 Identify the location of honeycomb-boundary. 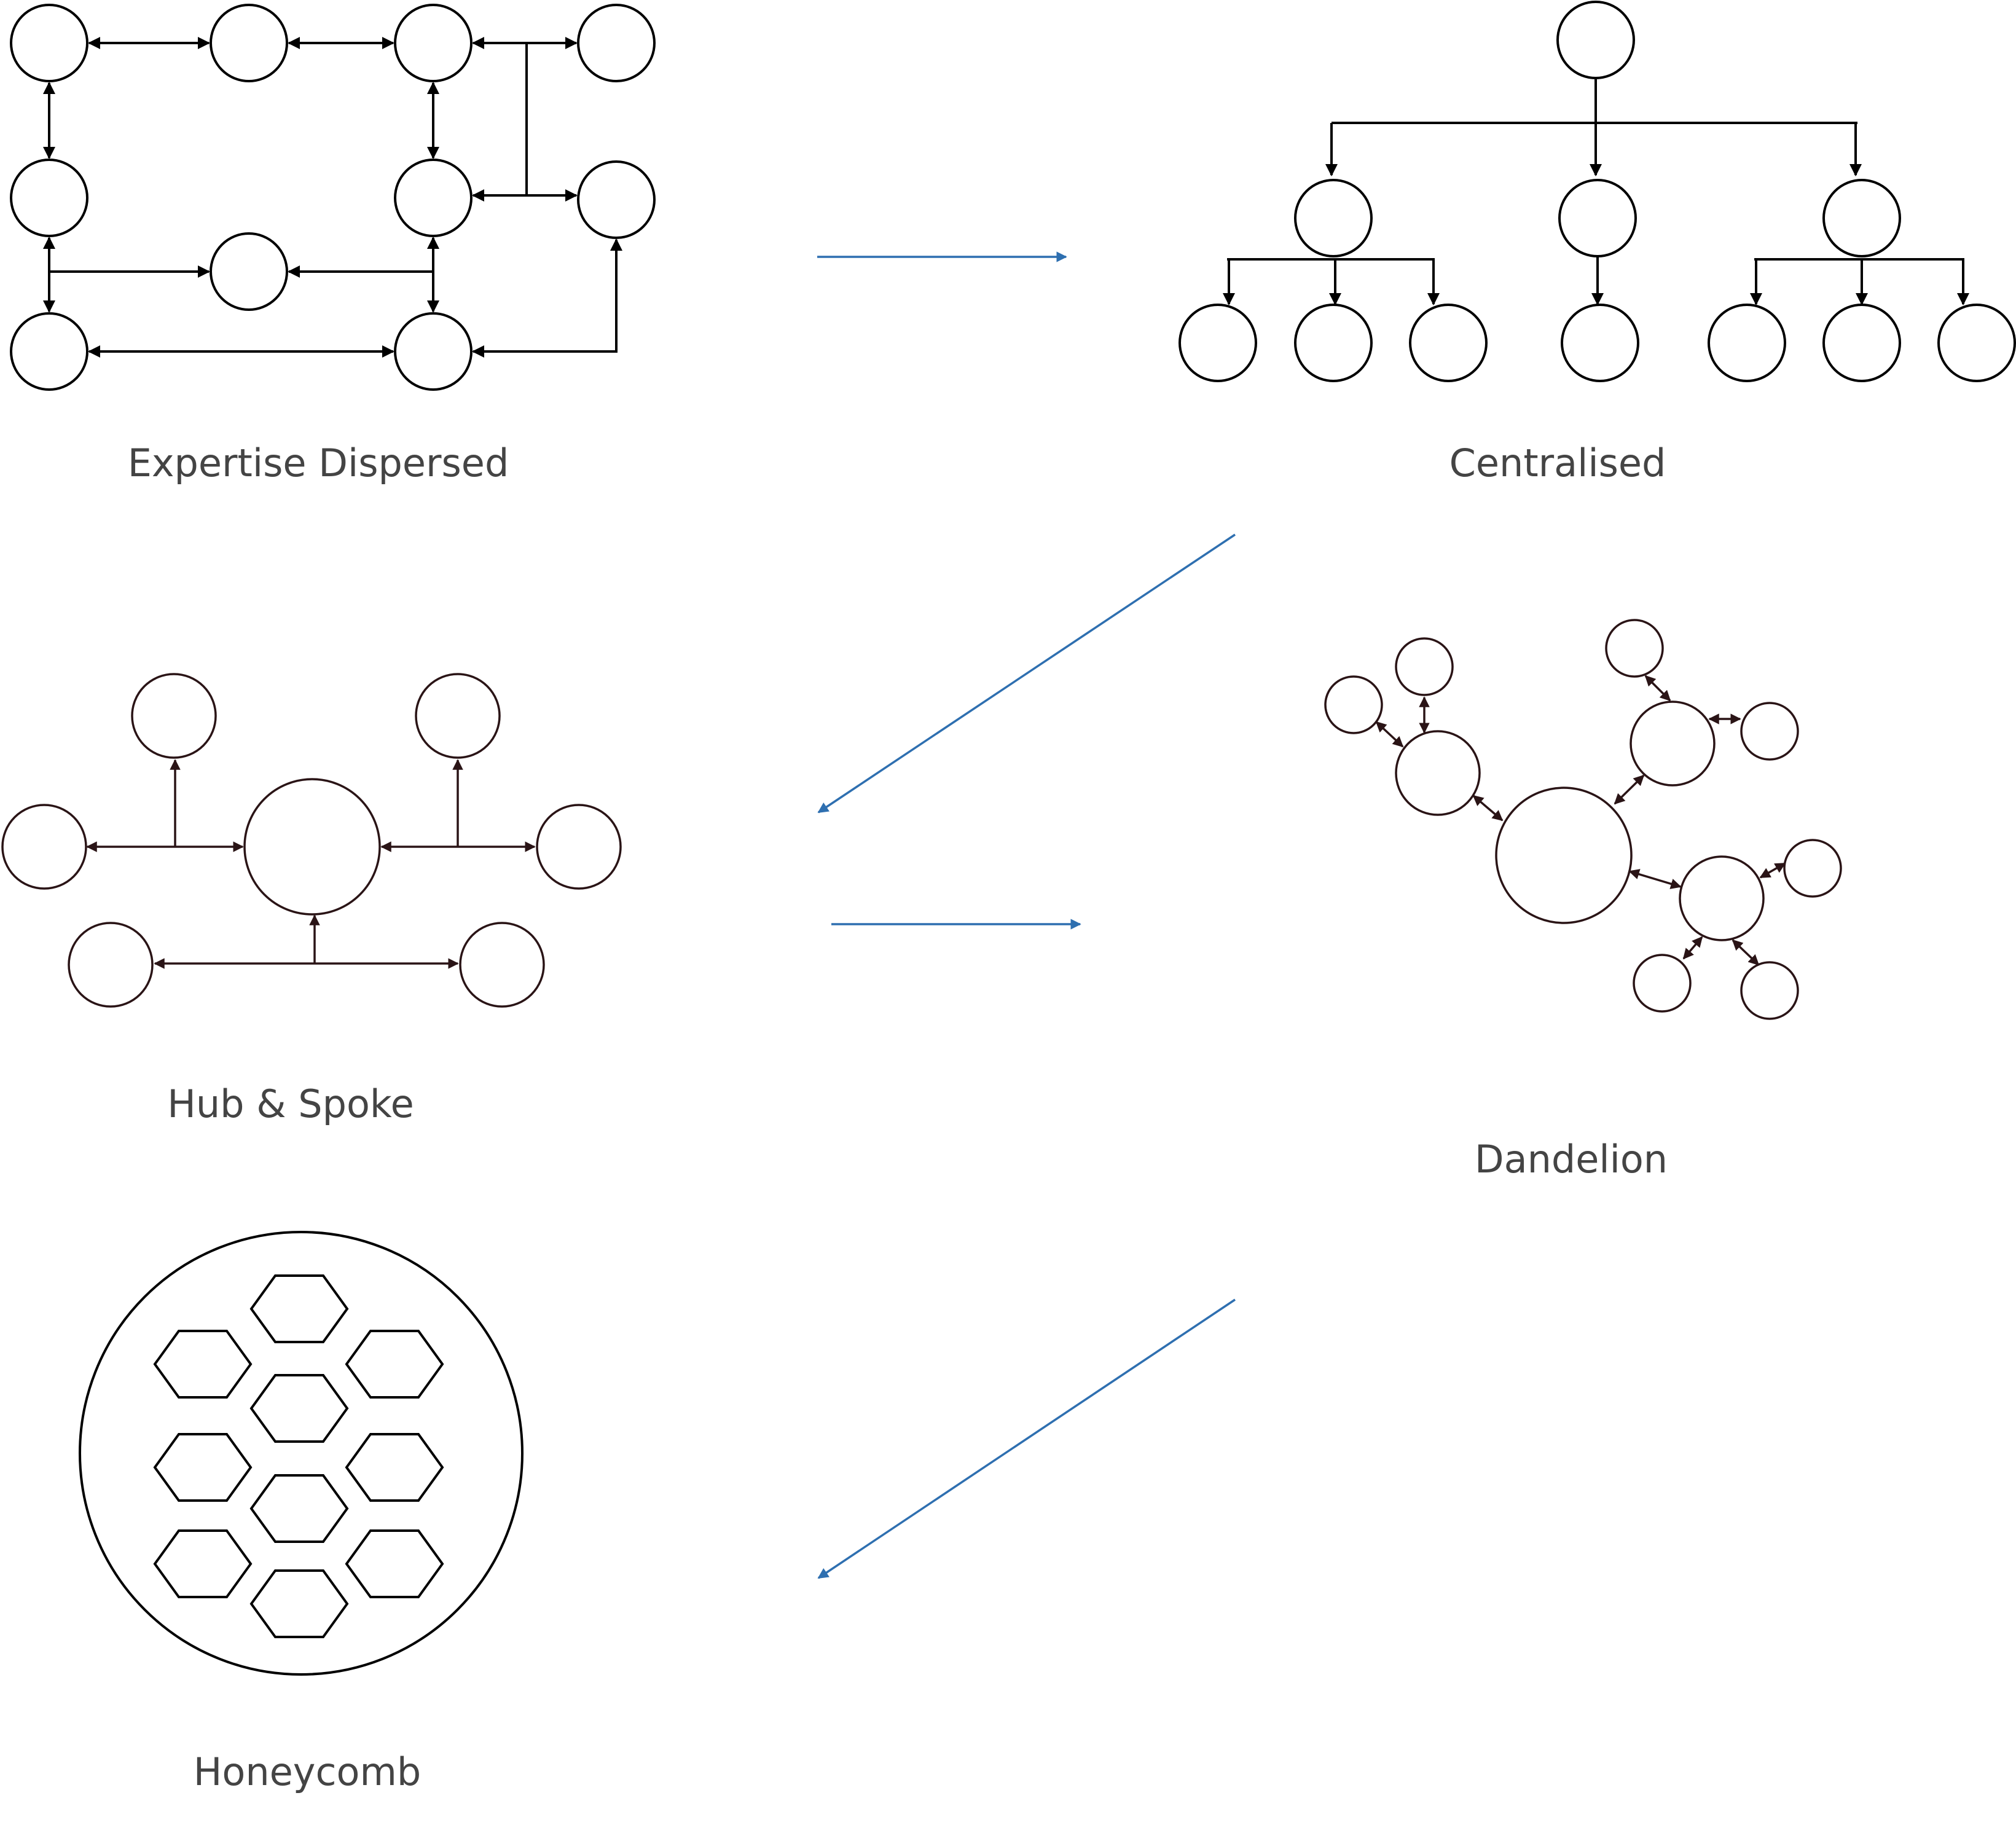
(301, 1453).